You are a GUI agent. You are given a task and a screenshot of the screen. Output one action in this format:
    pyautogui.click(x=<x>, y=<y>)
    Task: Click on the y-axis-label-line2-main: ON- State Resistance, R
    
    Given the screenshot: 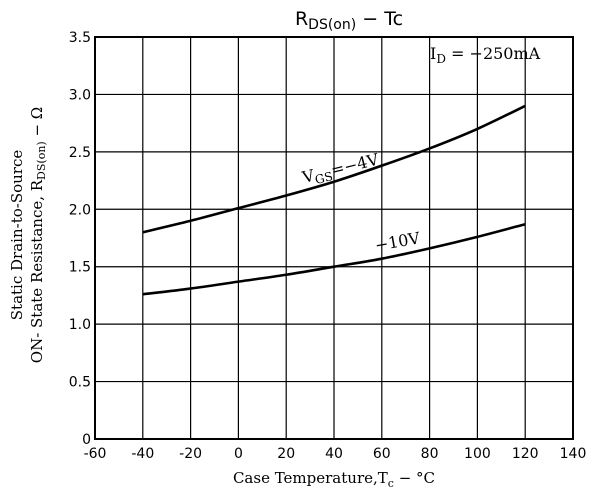 What is the action you would take?
    pyautogui.click(x=37, y=271)
    